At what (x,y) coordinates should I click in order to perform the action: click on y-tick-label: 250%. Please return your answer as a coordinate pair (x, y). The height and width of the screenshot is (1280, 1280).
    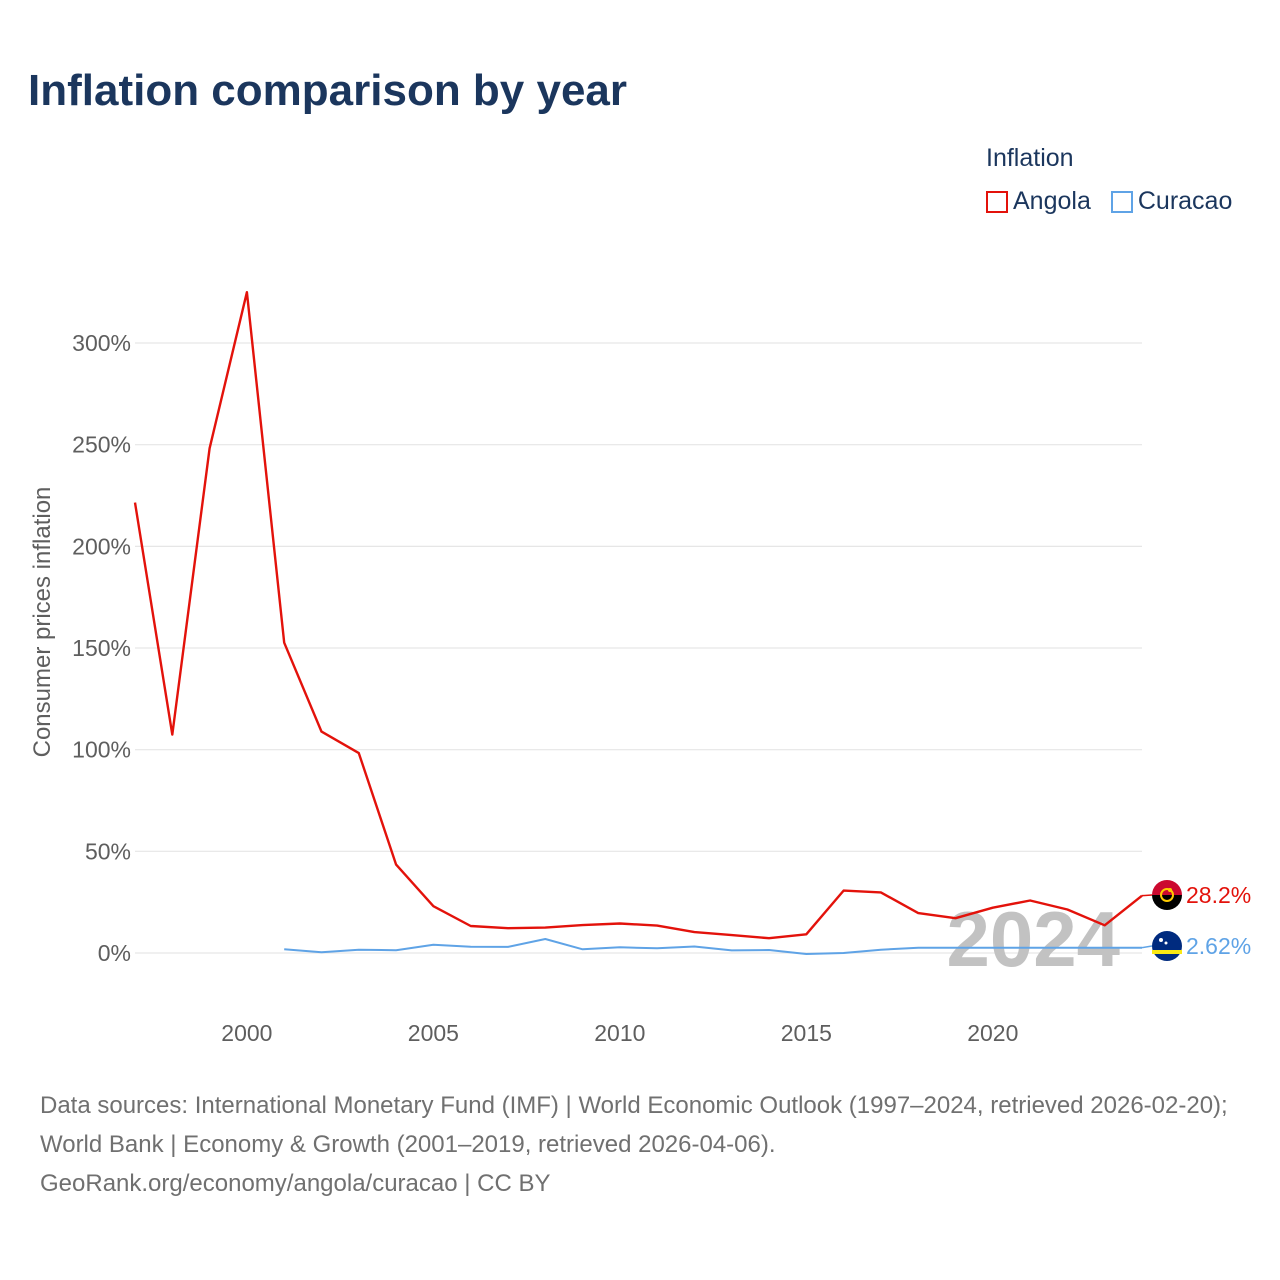
    Looking at the image, I should click on (101, 445).